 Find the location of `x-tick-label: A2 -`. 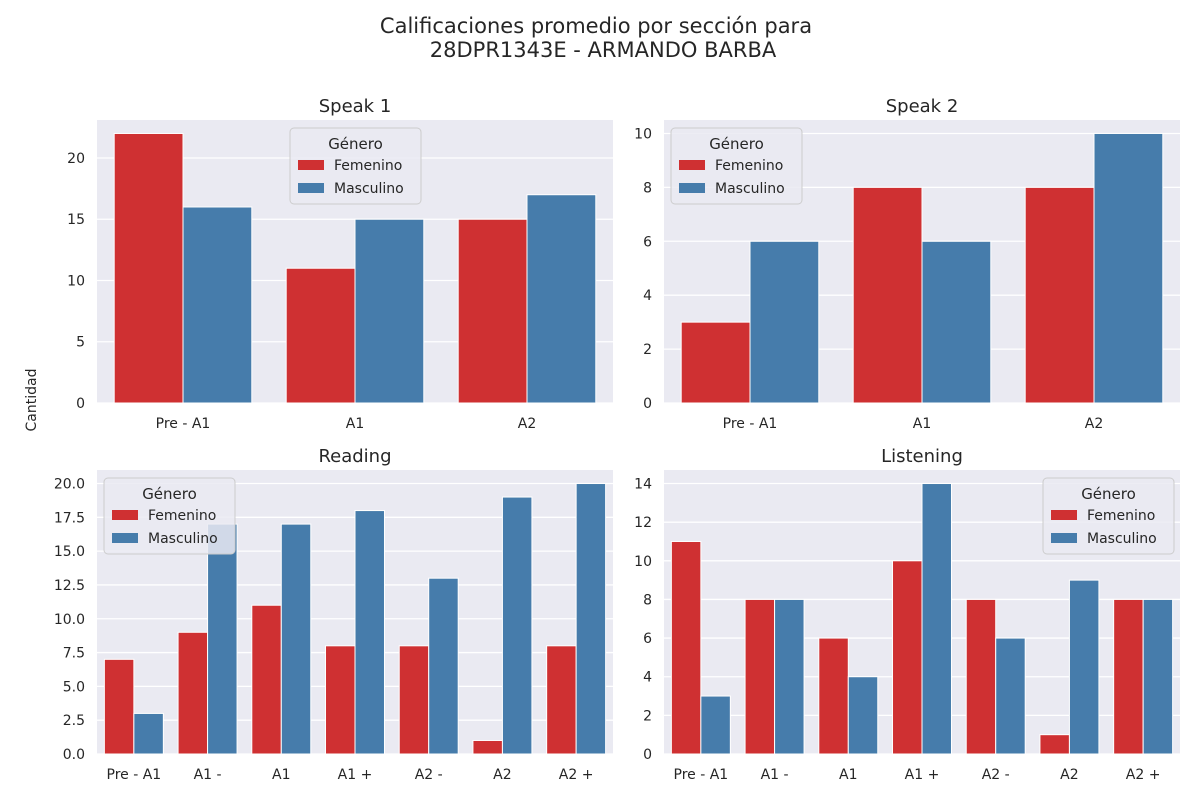

x-tick-label: A2 - is located at coordinates (996, 775).